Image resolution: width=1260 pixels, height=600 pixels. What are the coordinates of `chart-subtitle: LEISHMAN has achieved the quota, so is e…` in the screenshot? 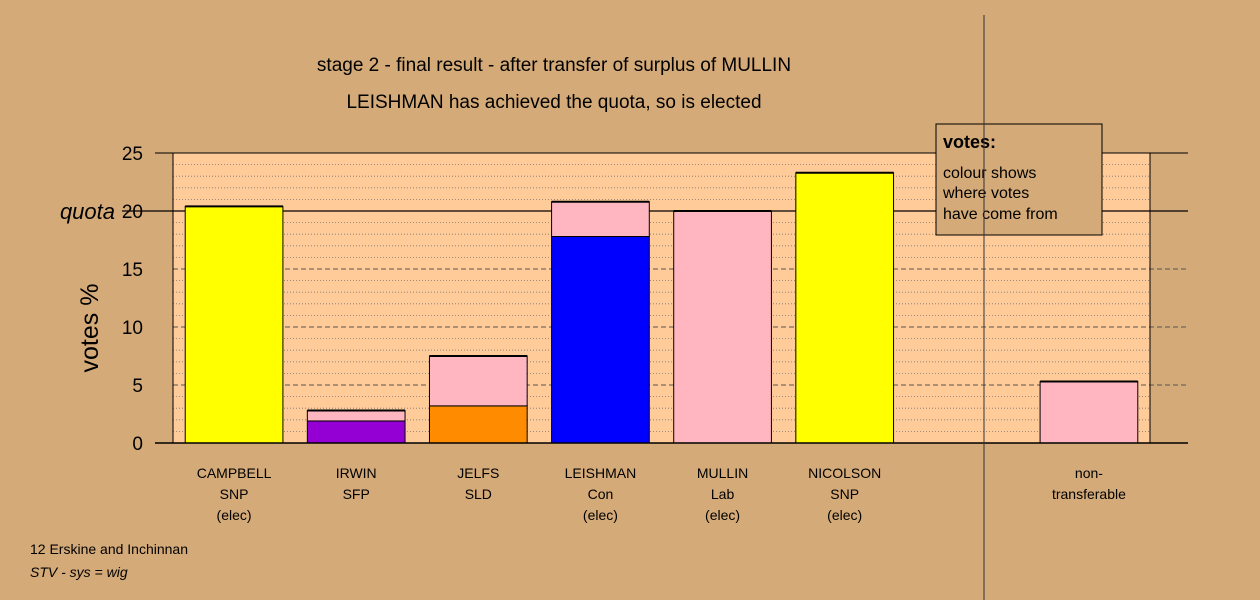 It's located at (553, 102).